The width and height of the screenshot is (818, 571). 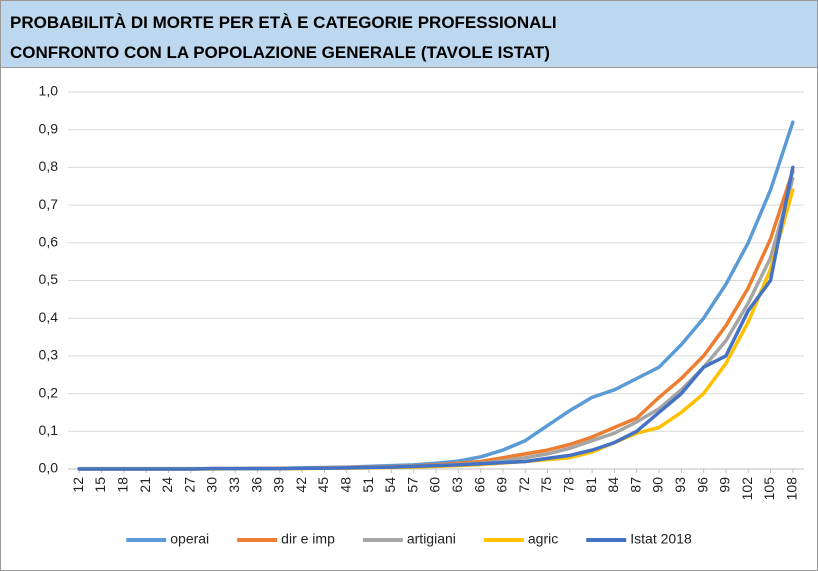 What do you see at coordinates (702, 485) in the screenshot?
I see `x-tick-label: 96` at bounding box center [702, 485].